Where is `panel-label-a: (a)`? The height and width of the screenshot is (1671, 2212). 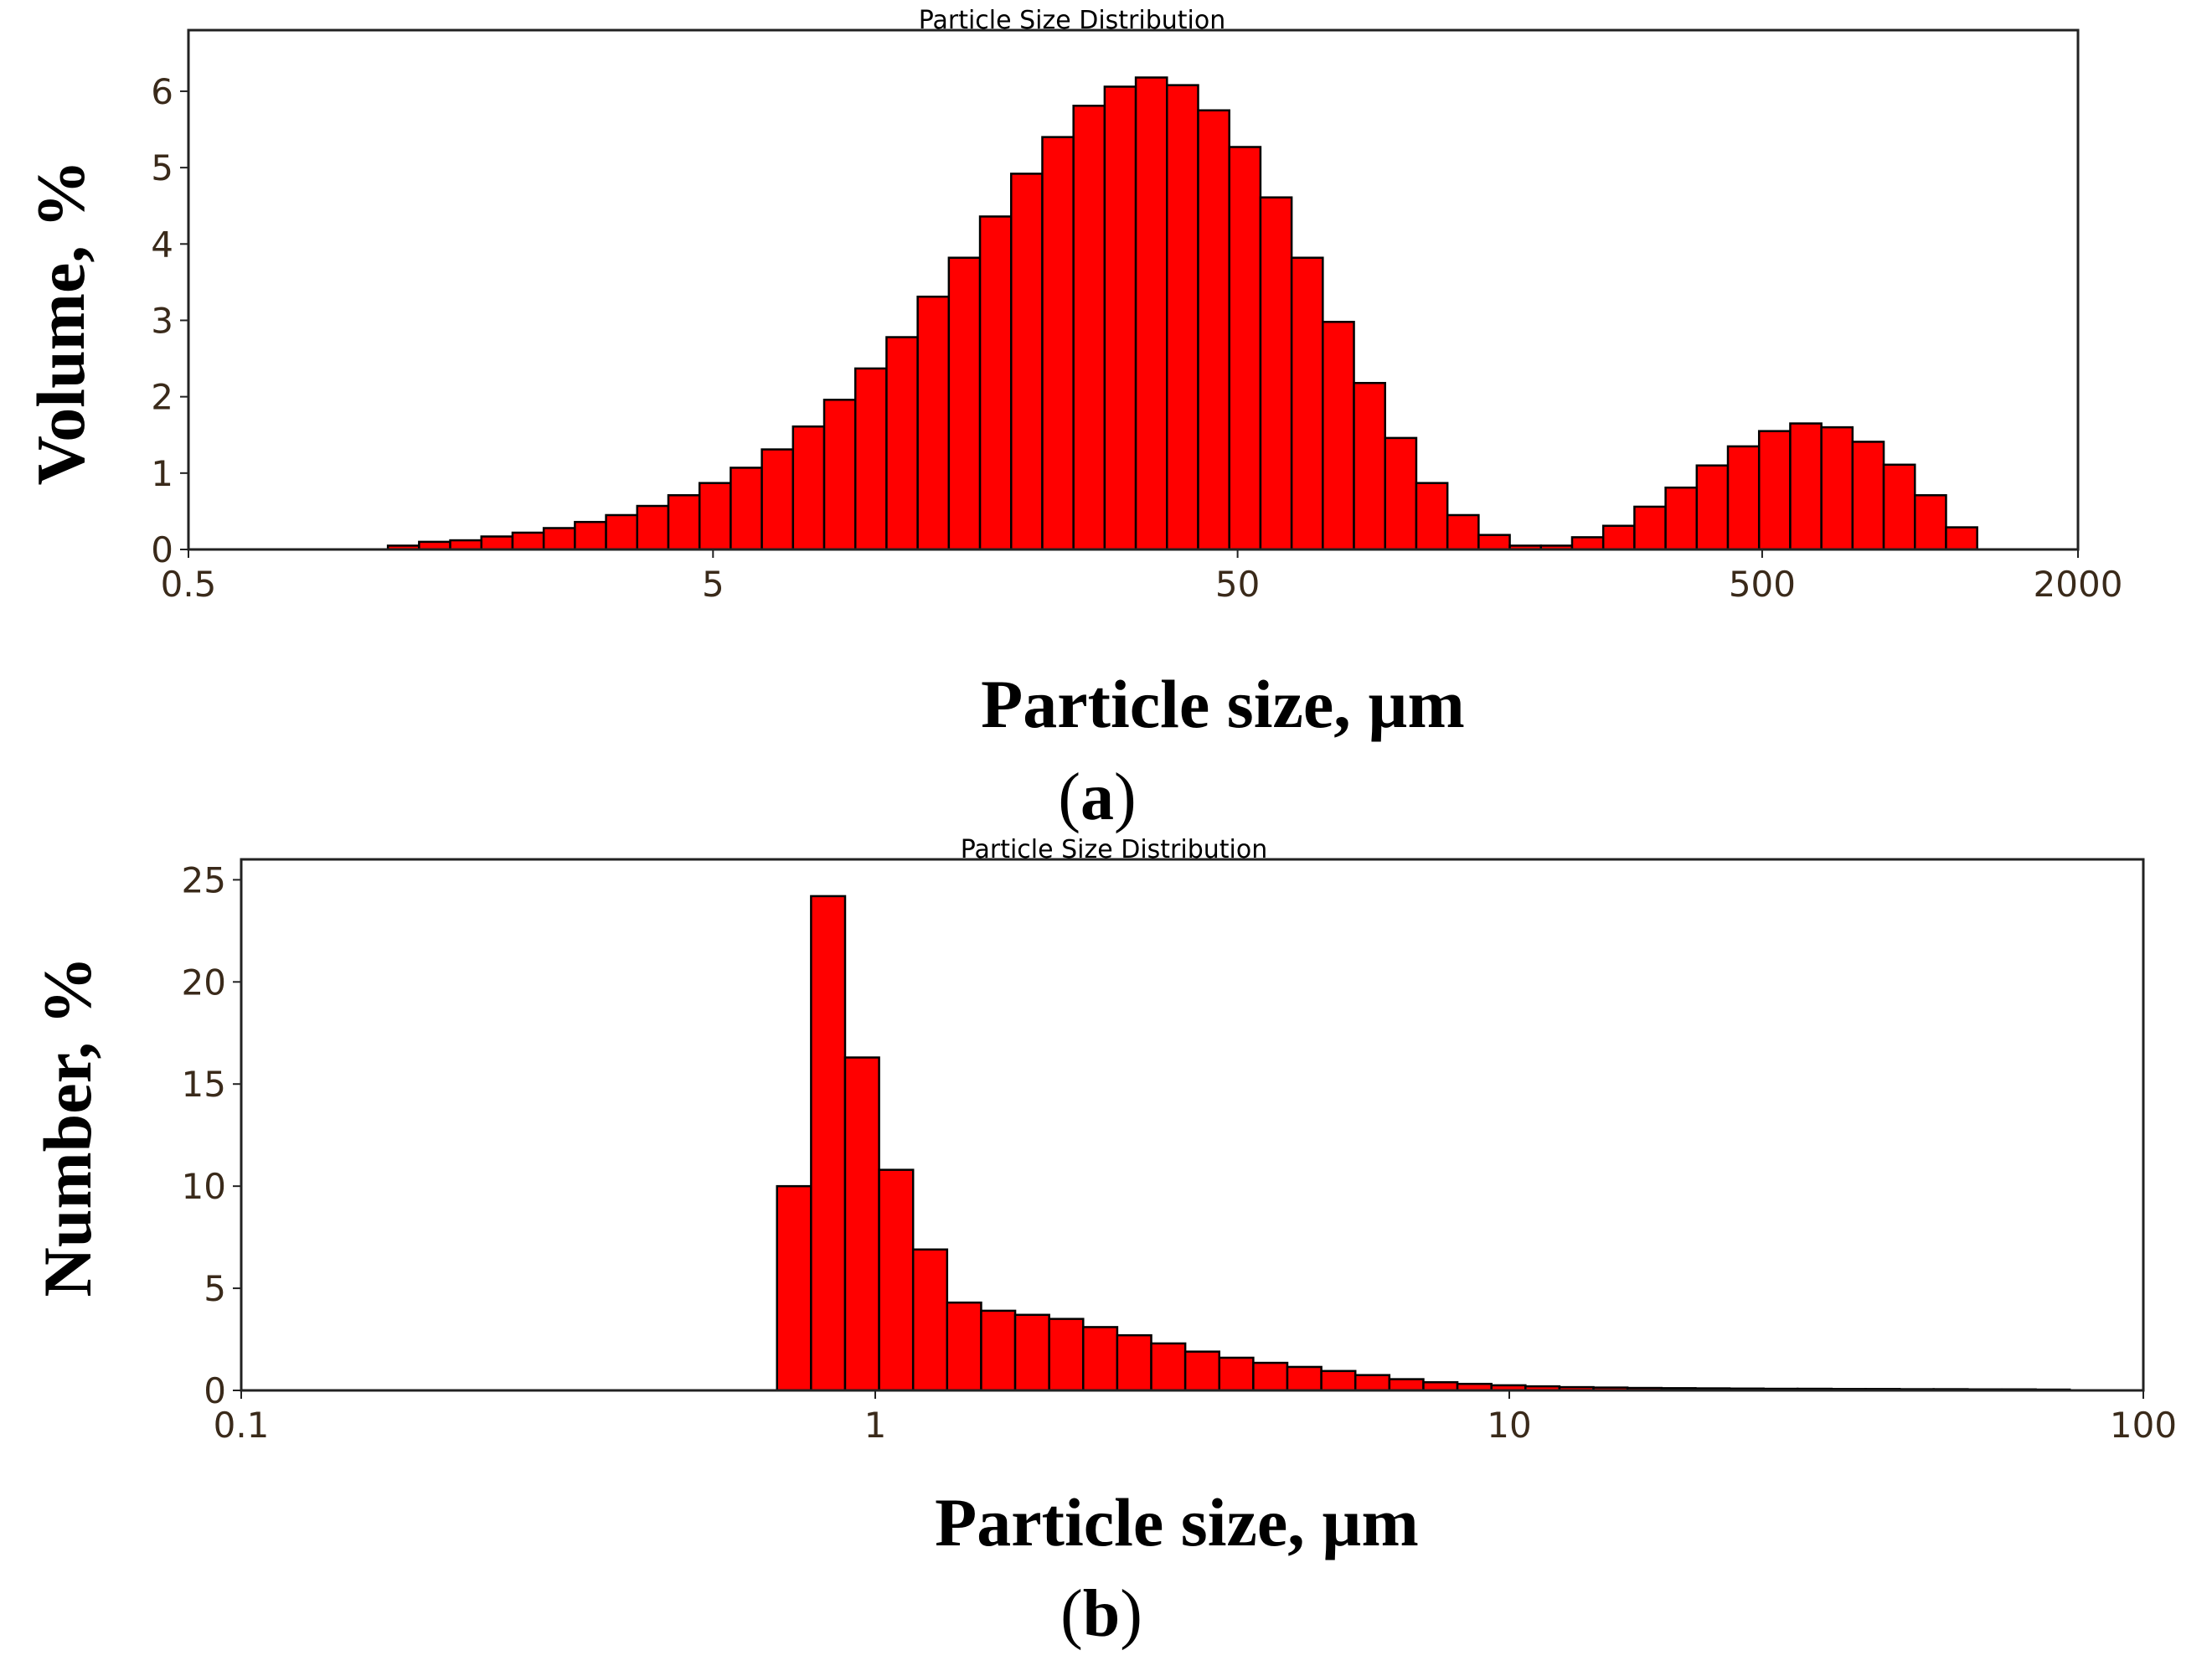
panel-label-a: (a) is located at coordinates (1097, 798).